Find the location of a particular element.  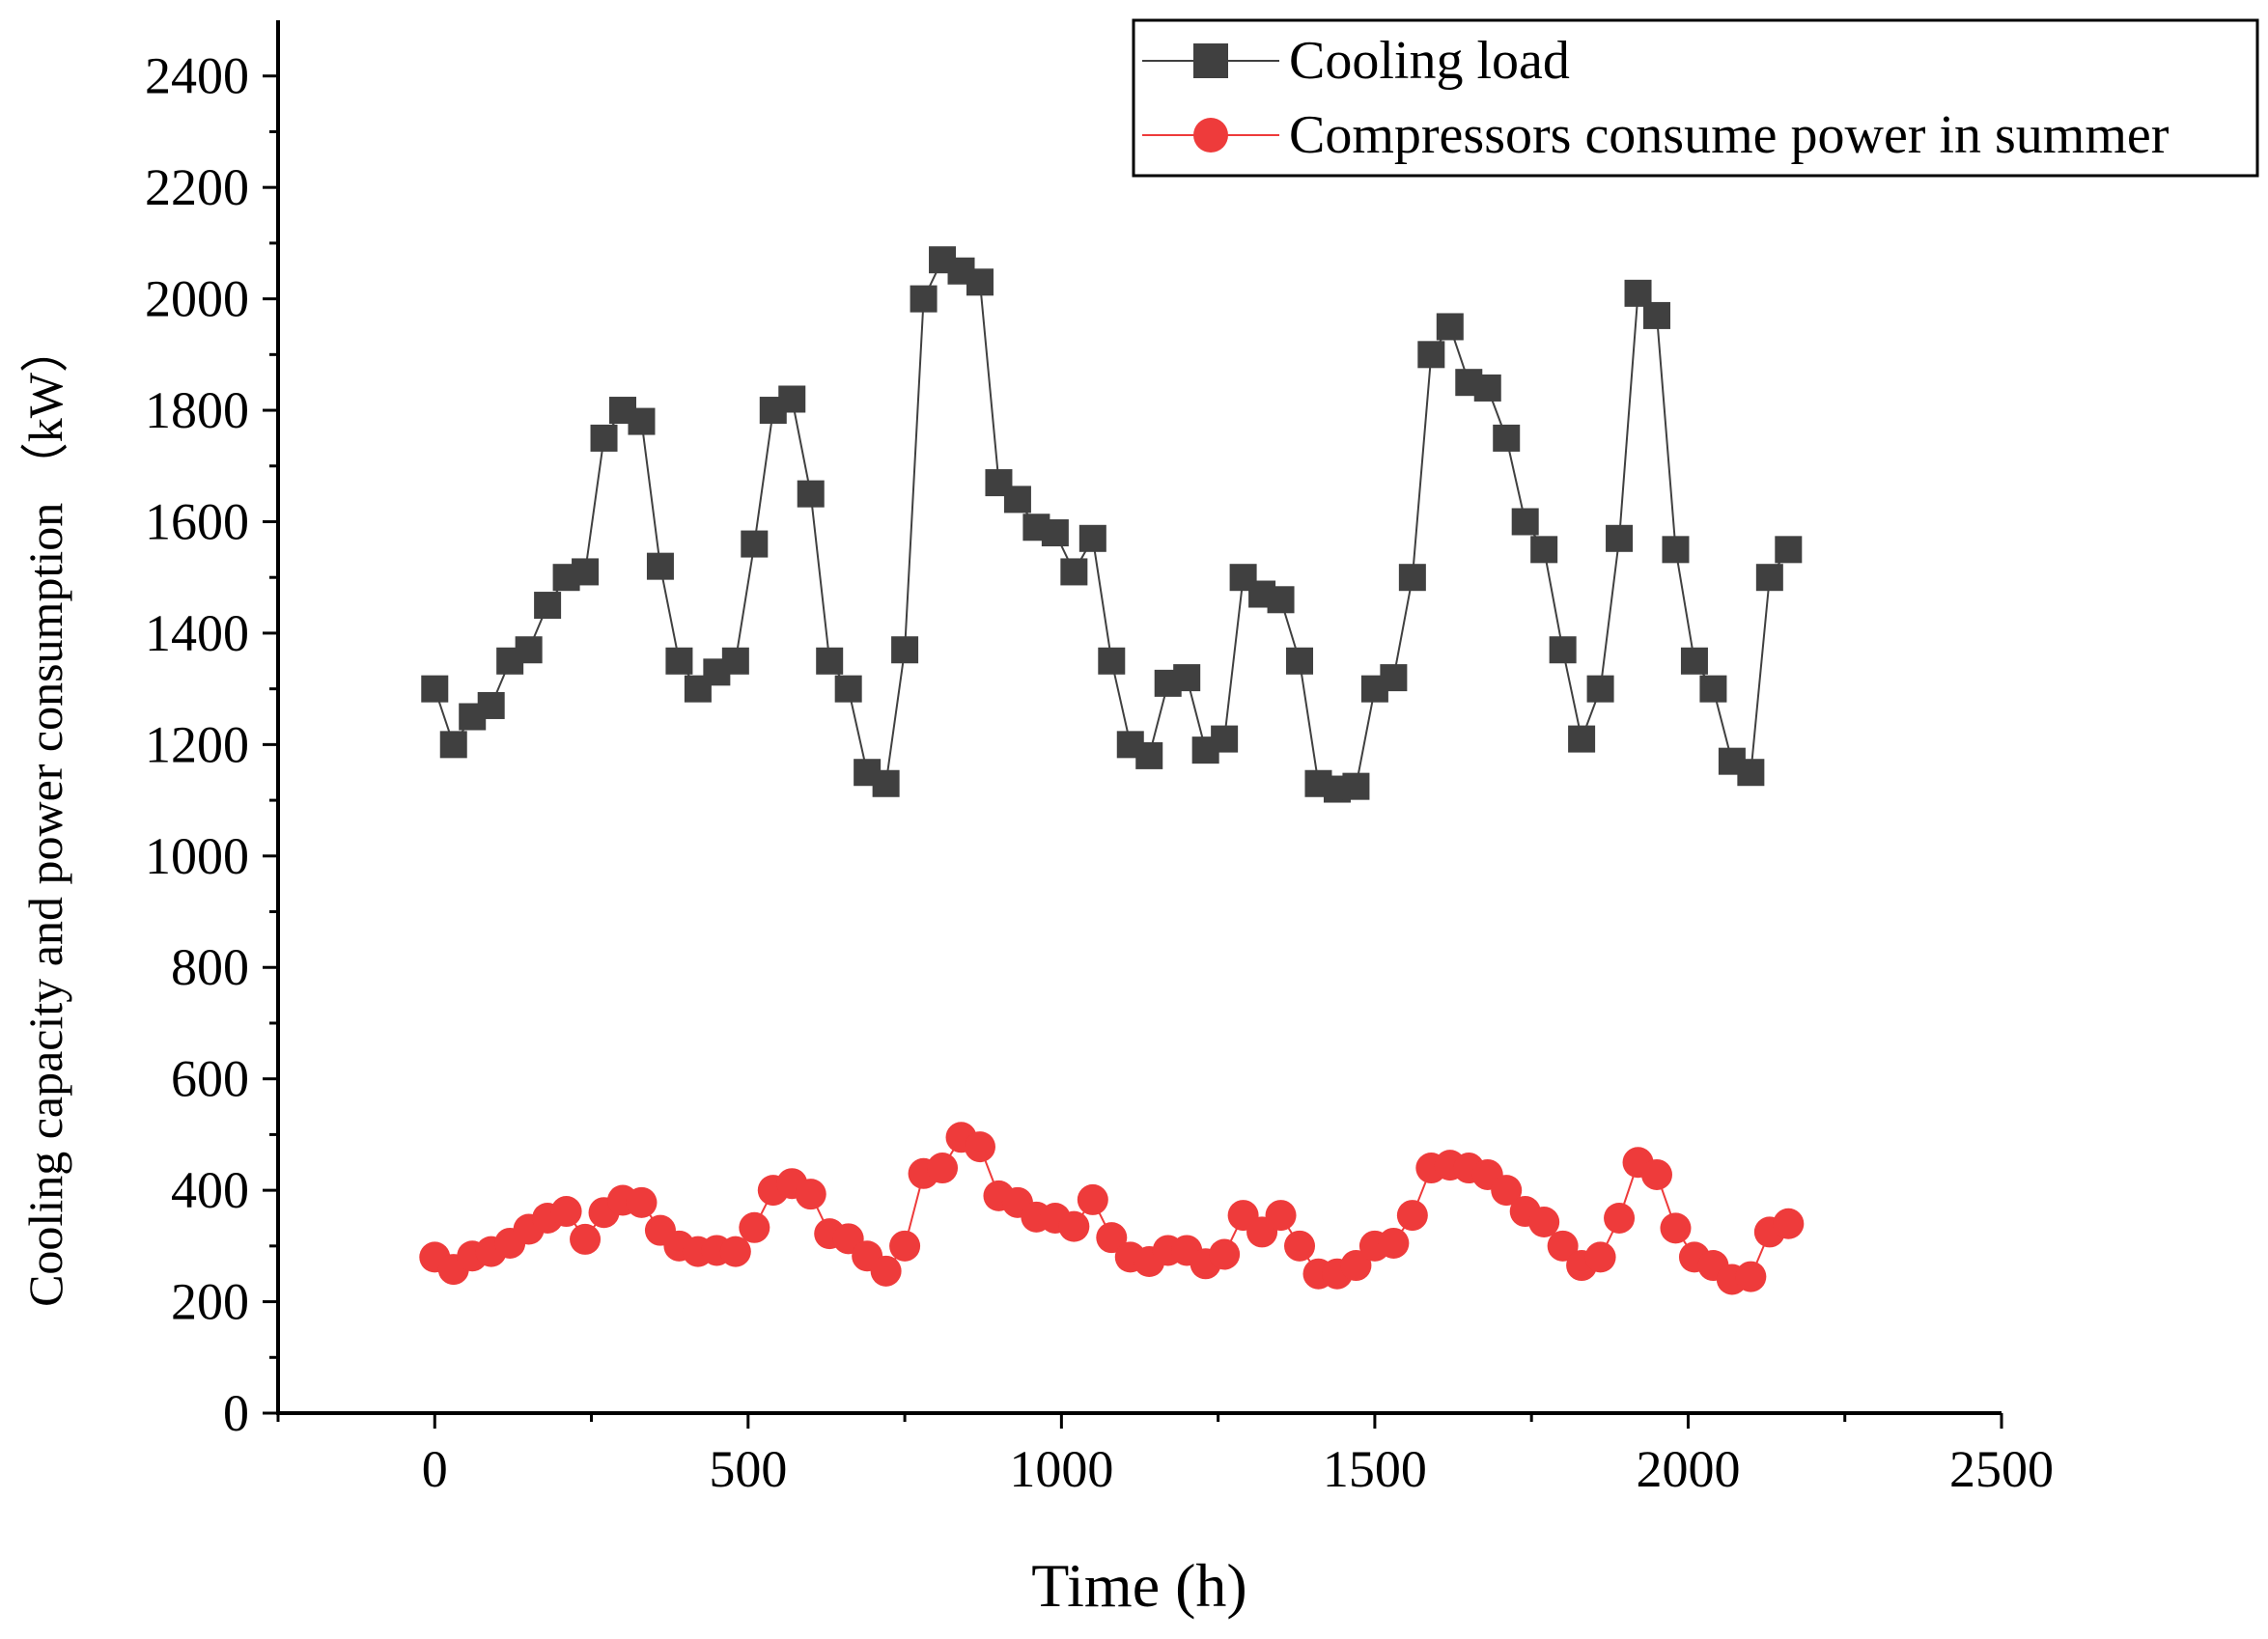

y-tick-label: 1800 is located at coordinates (197, 410).